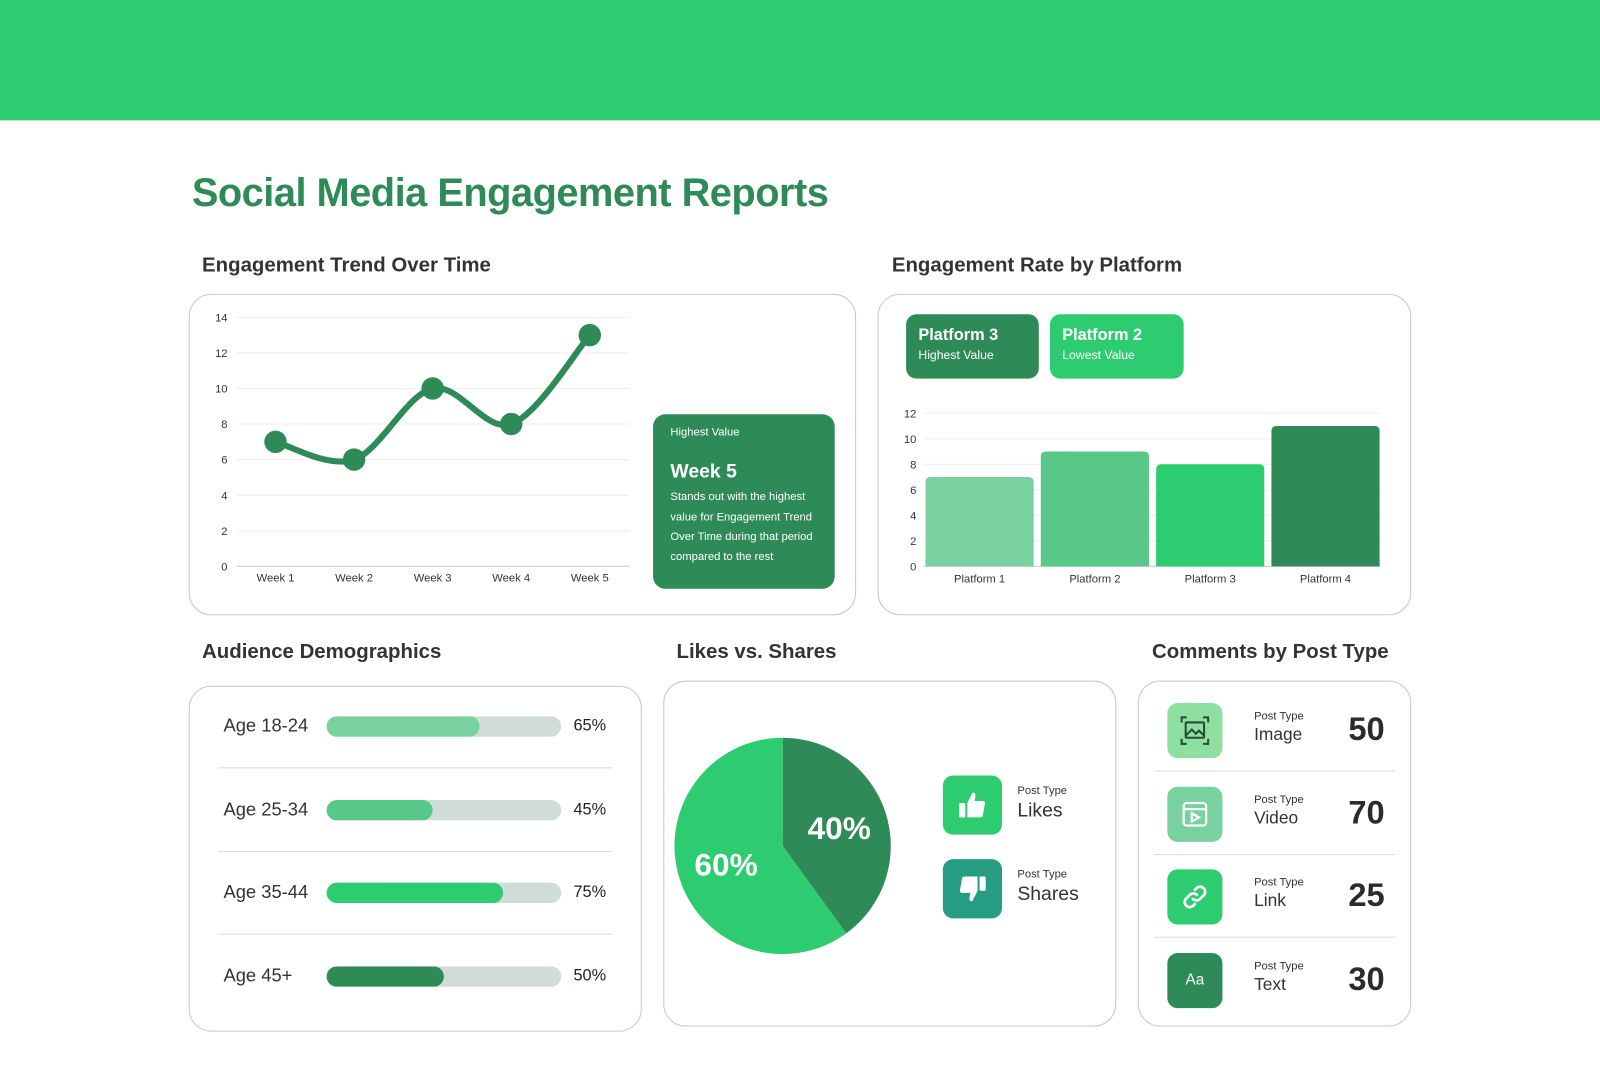 The image size is (1600, 1080). What do you see at coordinates (972, 889) in the screenshot?
I see `thumbs-down-icon` at bounding box center [972, 889].